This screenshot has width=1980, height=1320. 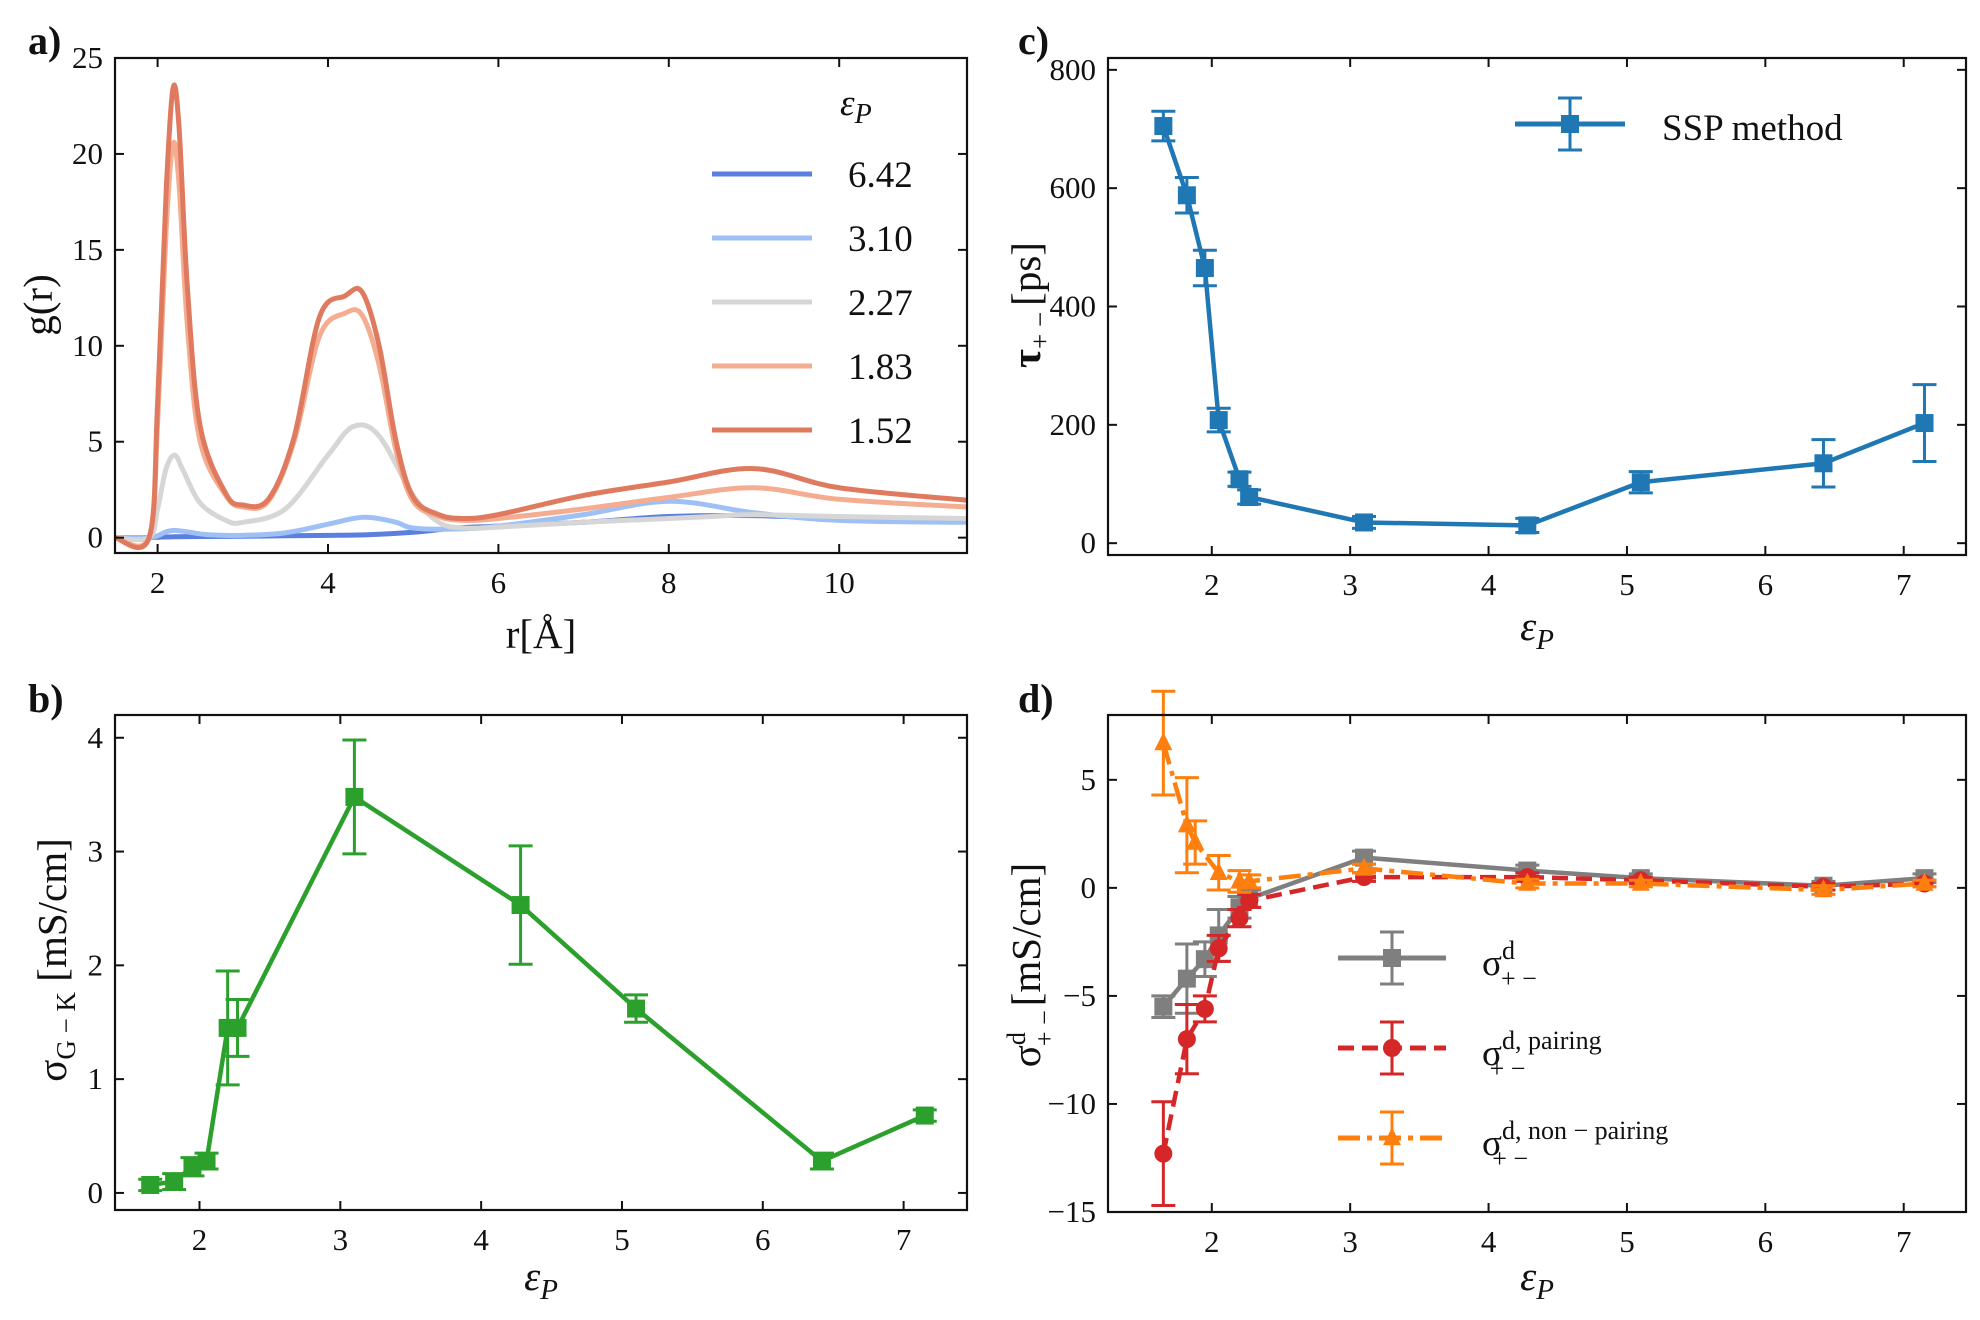 What do you see at coordinates (880, 367) in the screenshot?
I see `legend-label: 1.83` at bounding box center [880, 367].